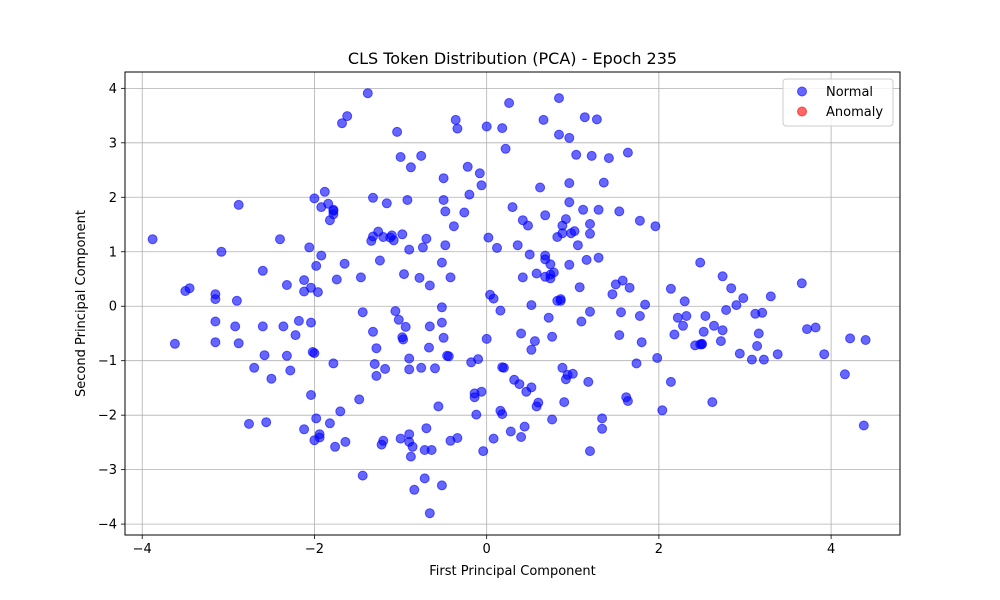  I want to click on y-axis-label: Second Principal Component, so click(81, 303).